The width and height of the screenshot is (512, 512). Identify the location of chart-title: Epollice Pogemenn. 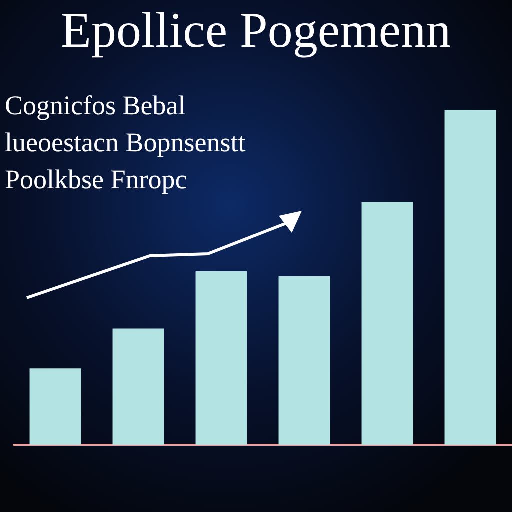
(256, 30).